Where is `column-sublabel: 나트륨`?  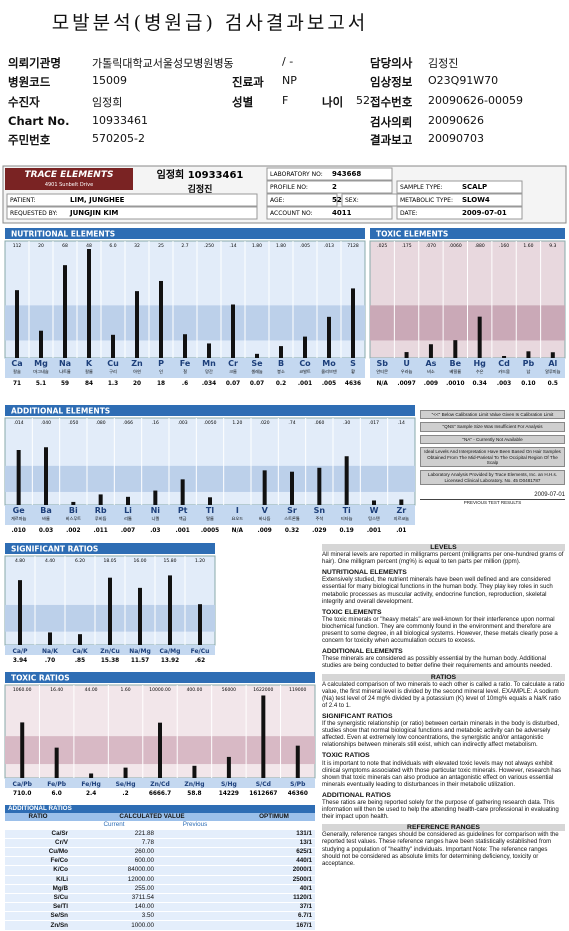 column-sublabel: 나트륨 is located at coordinates (65, 371).